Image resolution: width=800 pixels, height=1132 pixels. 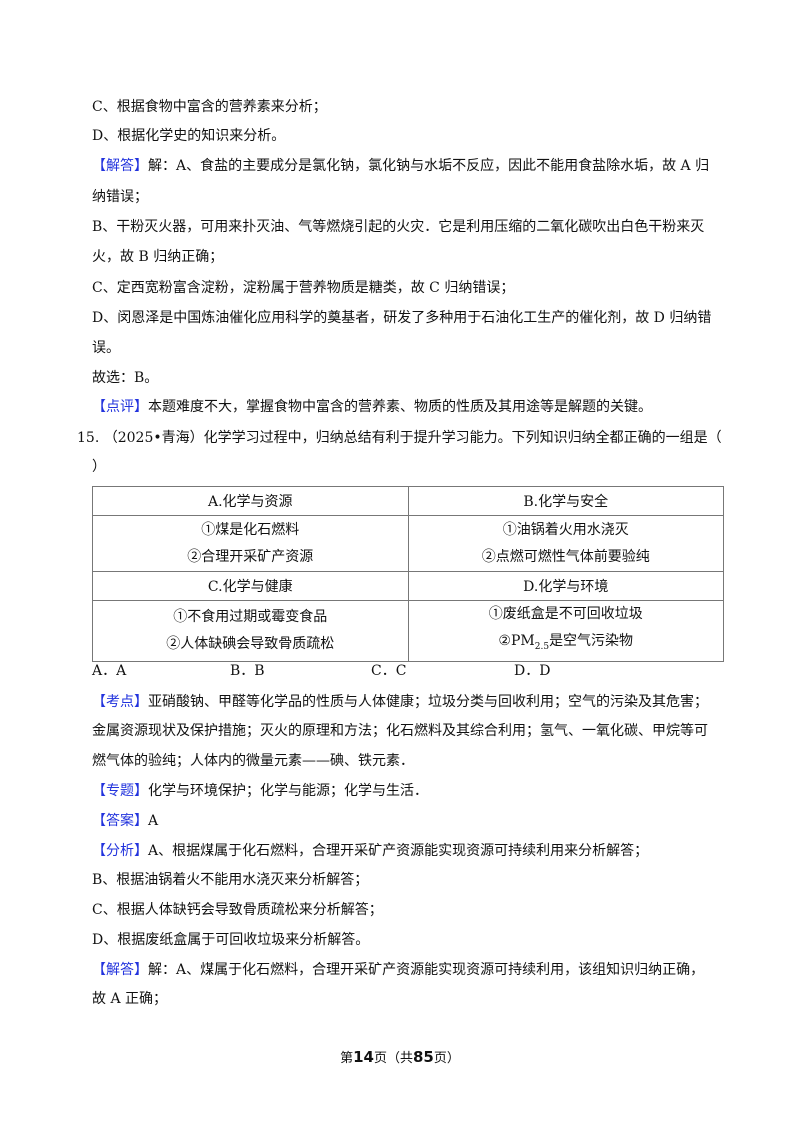 What do you see at coordinates (566, 642) in the screenshot?
I see `cell-d-item-2: ②PM2.5是空气污染物` at bounding box center [566, 642].